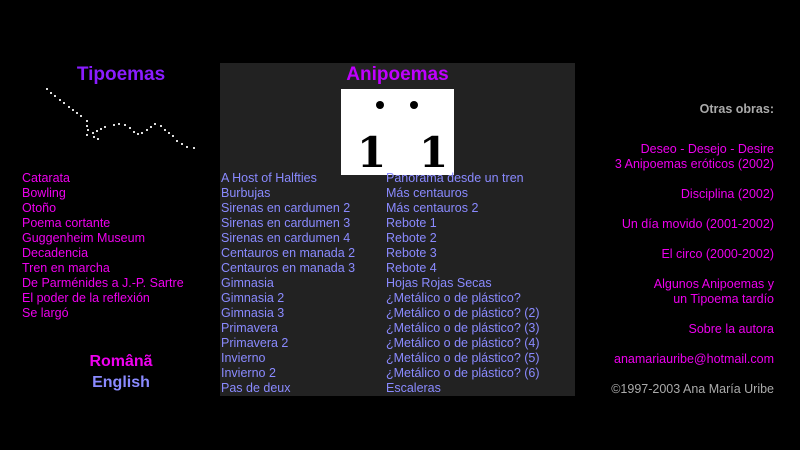 This screenshot has height=450, width=800. Describe the element at coordinates (288, 268) in the screenshot. I see `anipoema-link: Centauros en manada 3` at that location.